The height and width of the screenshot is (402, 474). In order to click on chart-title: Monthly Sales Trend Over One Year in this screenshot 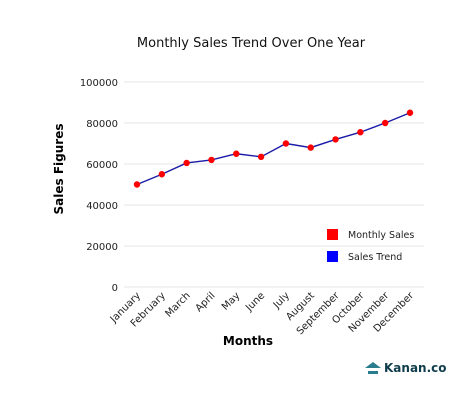, I will do `click(251, 43)`.